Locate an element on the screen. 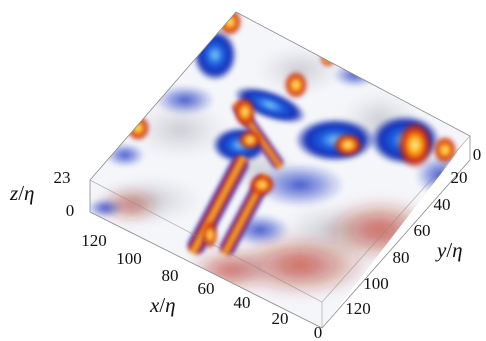 The image size is (486, 341). y-axis-label-scale: η is located at coordinates (457, 250).